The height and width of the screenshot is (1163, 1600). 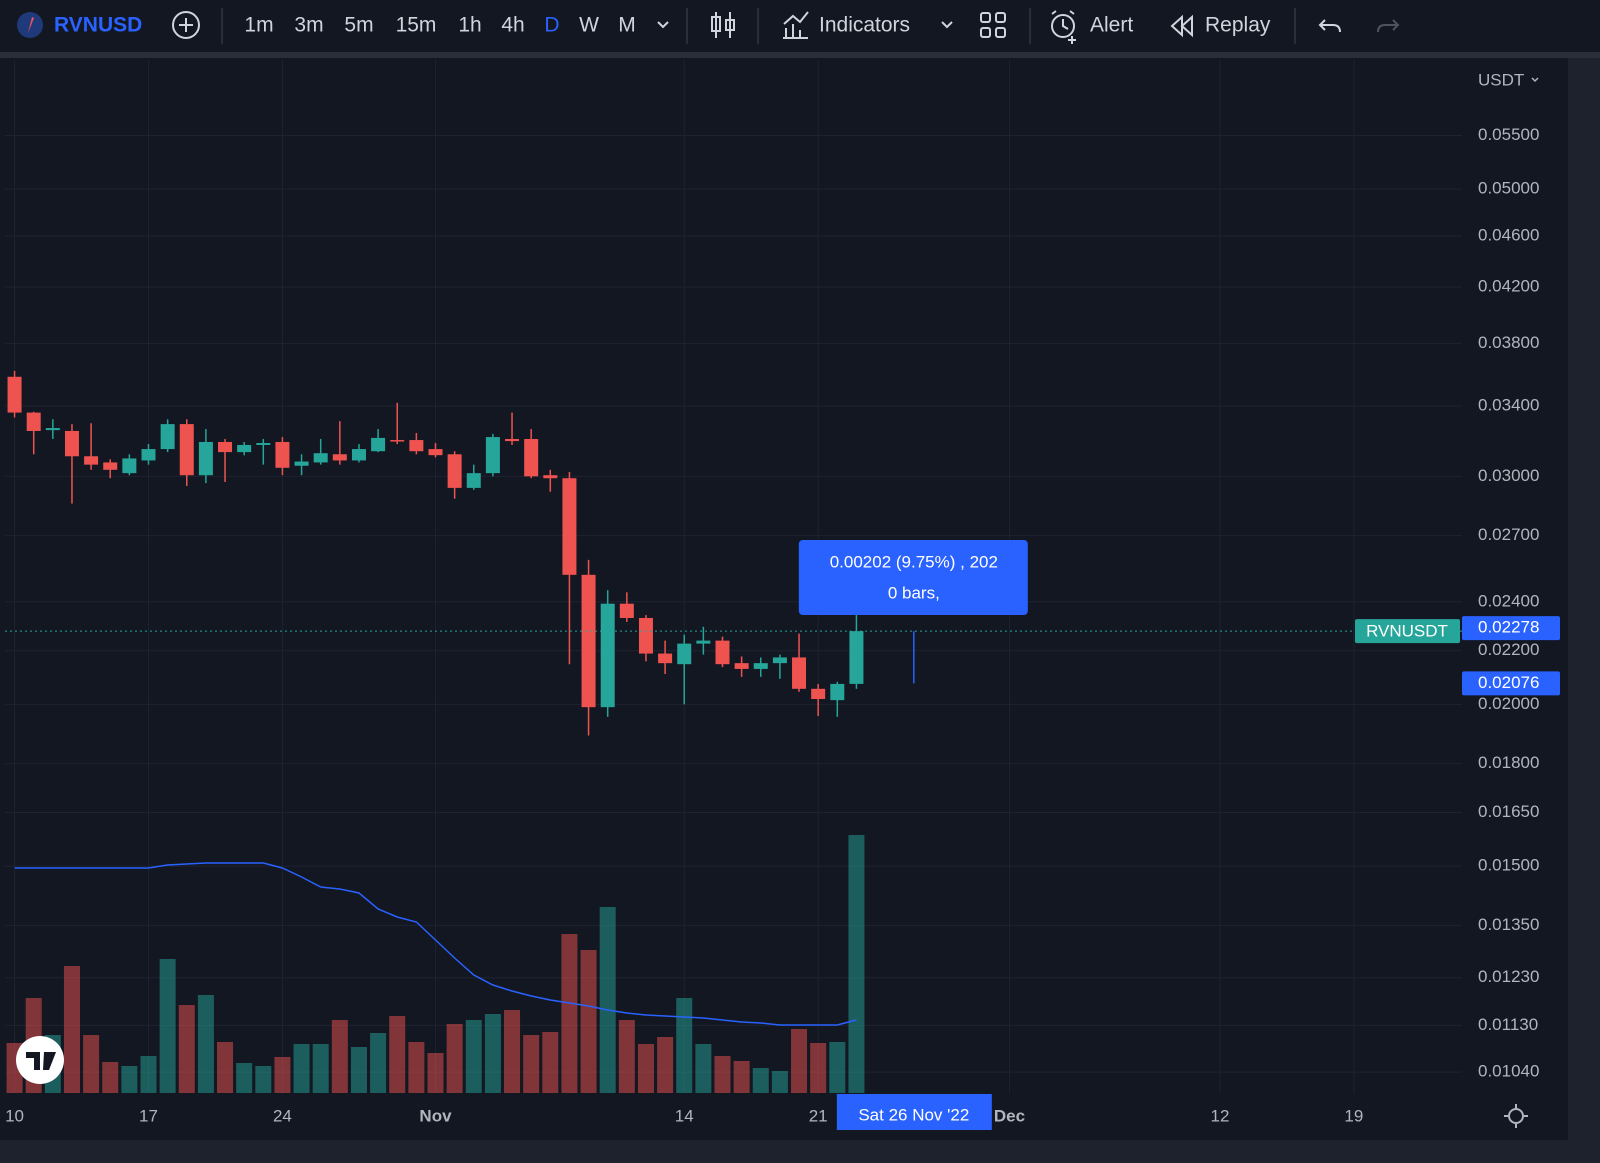 What do you see at coordinates (512, 25) in the screenshot?
I see `interval: 4h` at bounding box center [512, 25].